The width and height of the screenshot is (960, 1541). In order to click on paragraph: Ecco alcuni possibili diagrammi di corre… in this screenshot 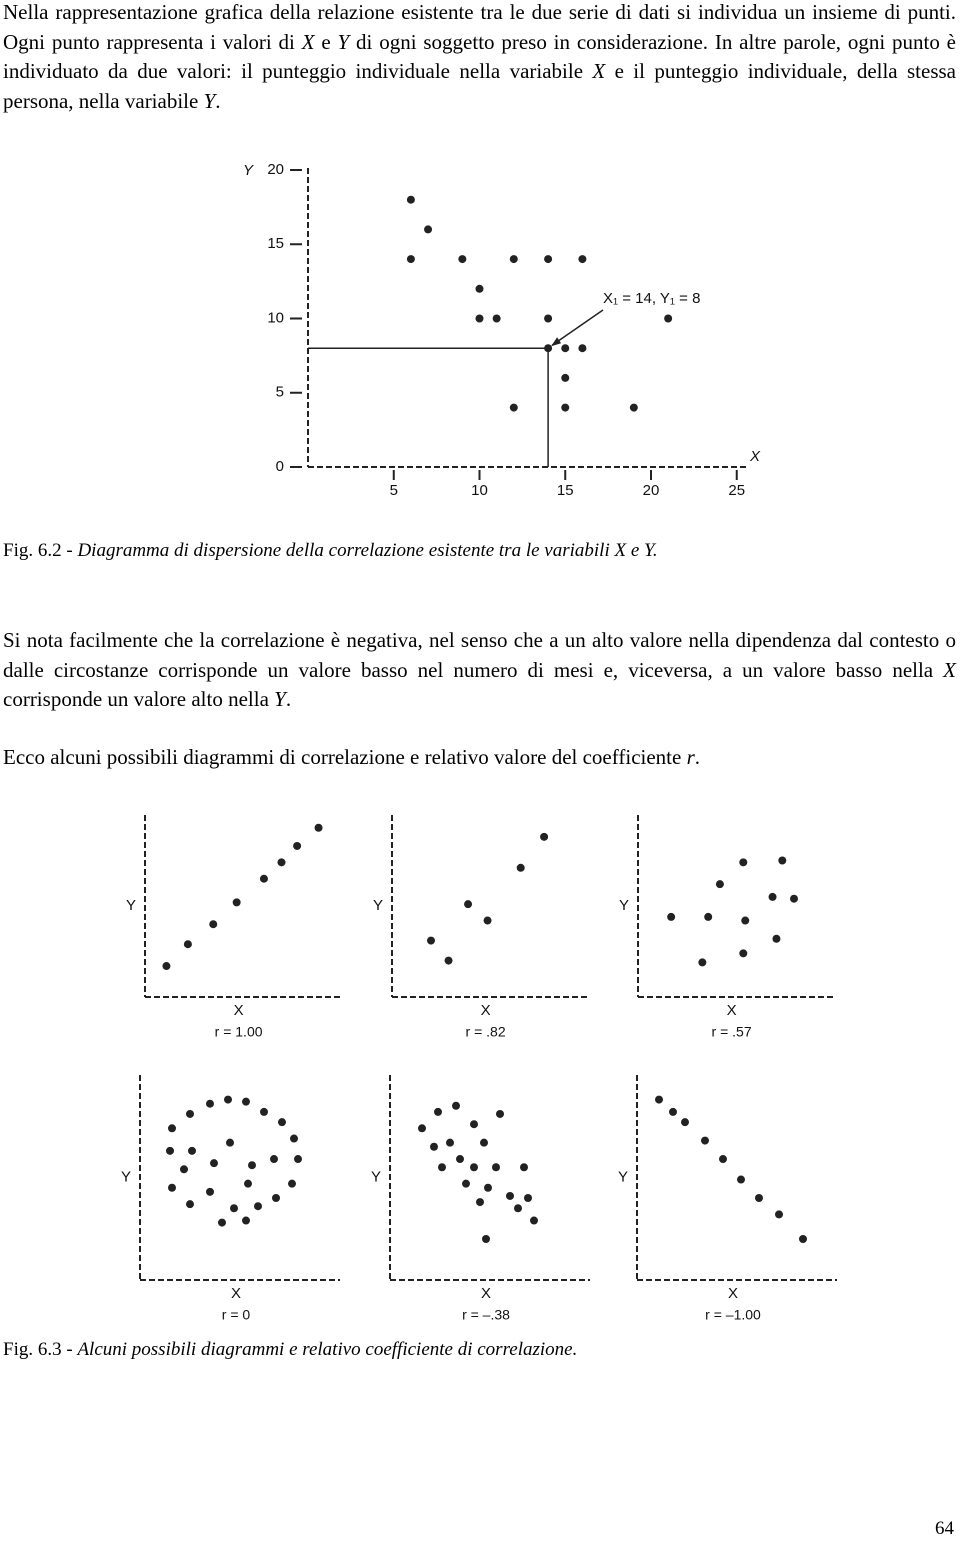, I will do `click(479, 758)`.